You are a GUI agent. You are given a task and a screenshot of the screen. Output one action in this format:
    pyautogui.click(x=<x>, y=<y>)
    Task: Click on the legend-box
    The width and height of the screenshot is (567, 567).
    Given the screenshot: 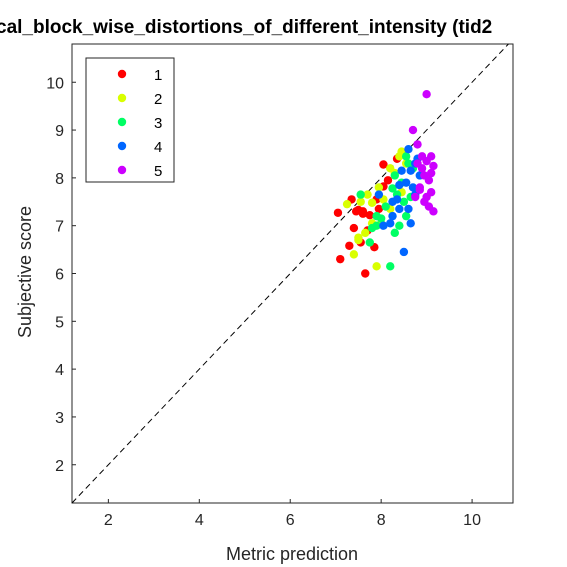 What is the action you would take?
    pyautogui.click(x=130, y=120)
    